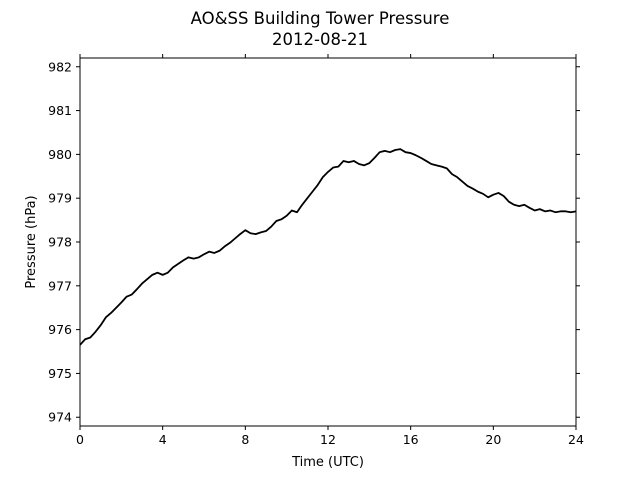  Describe the element at coordinates (328, 439) in the screenshot. I see `x-tick-label: 12` at that location.